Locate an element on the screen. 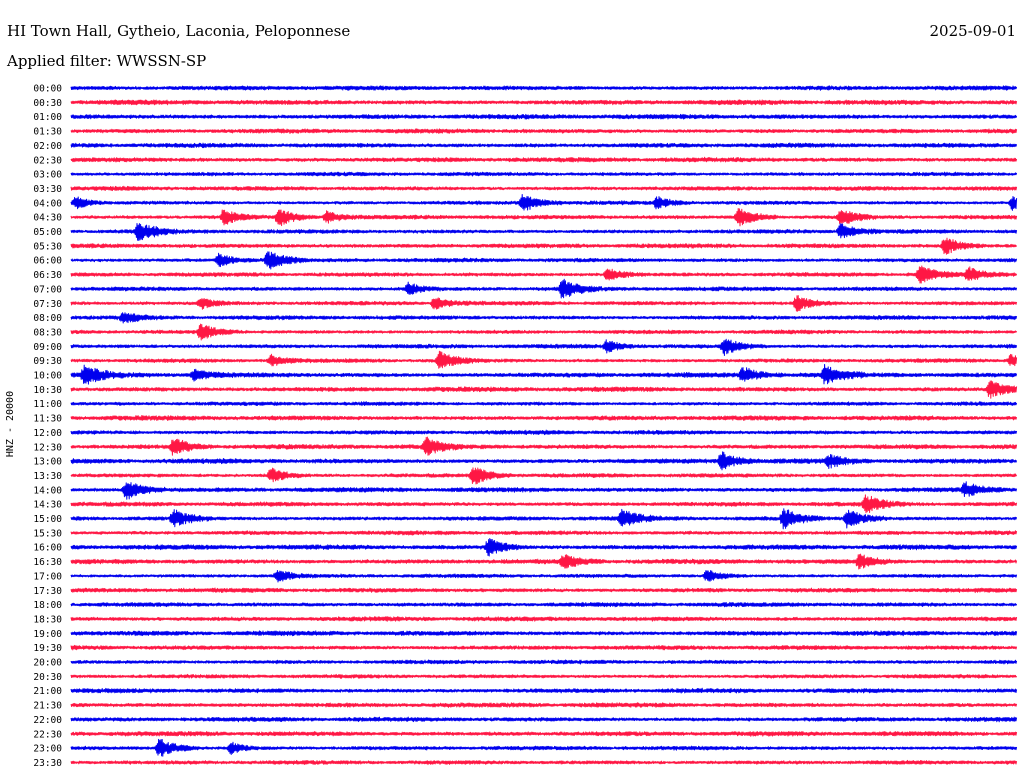  time-tick-label: 16:30 is located at coordinates (47, 562).